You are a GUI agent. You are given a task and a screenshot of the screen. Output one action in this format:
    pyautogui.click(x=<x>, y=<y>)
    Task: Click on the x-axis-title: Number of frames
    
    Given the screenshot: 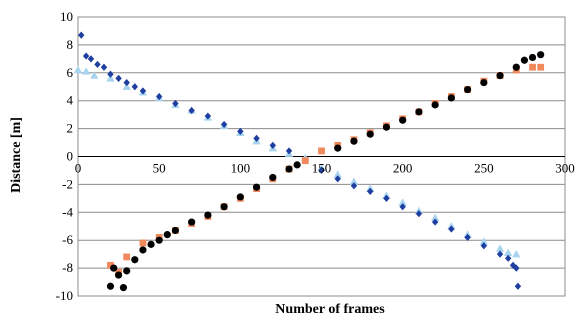 What is the action you would take?
    pyautogui.click(x=330, y=309)
    